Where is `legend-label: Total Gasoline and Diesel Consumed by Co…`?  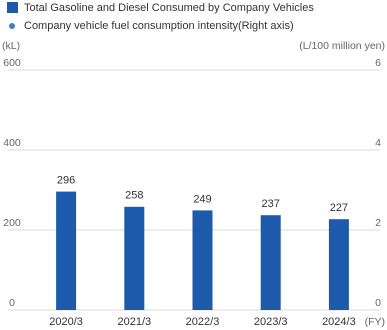
legend-label: Total Gasoline and Diesel Consumed by Co… is located at coordinates (169, 8).